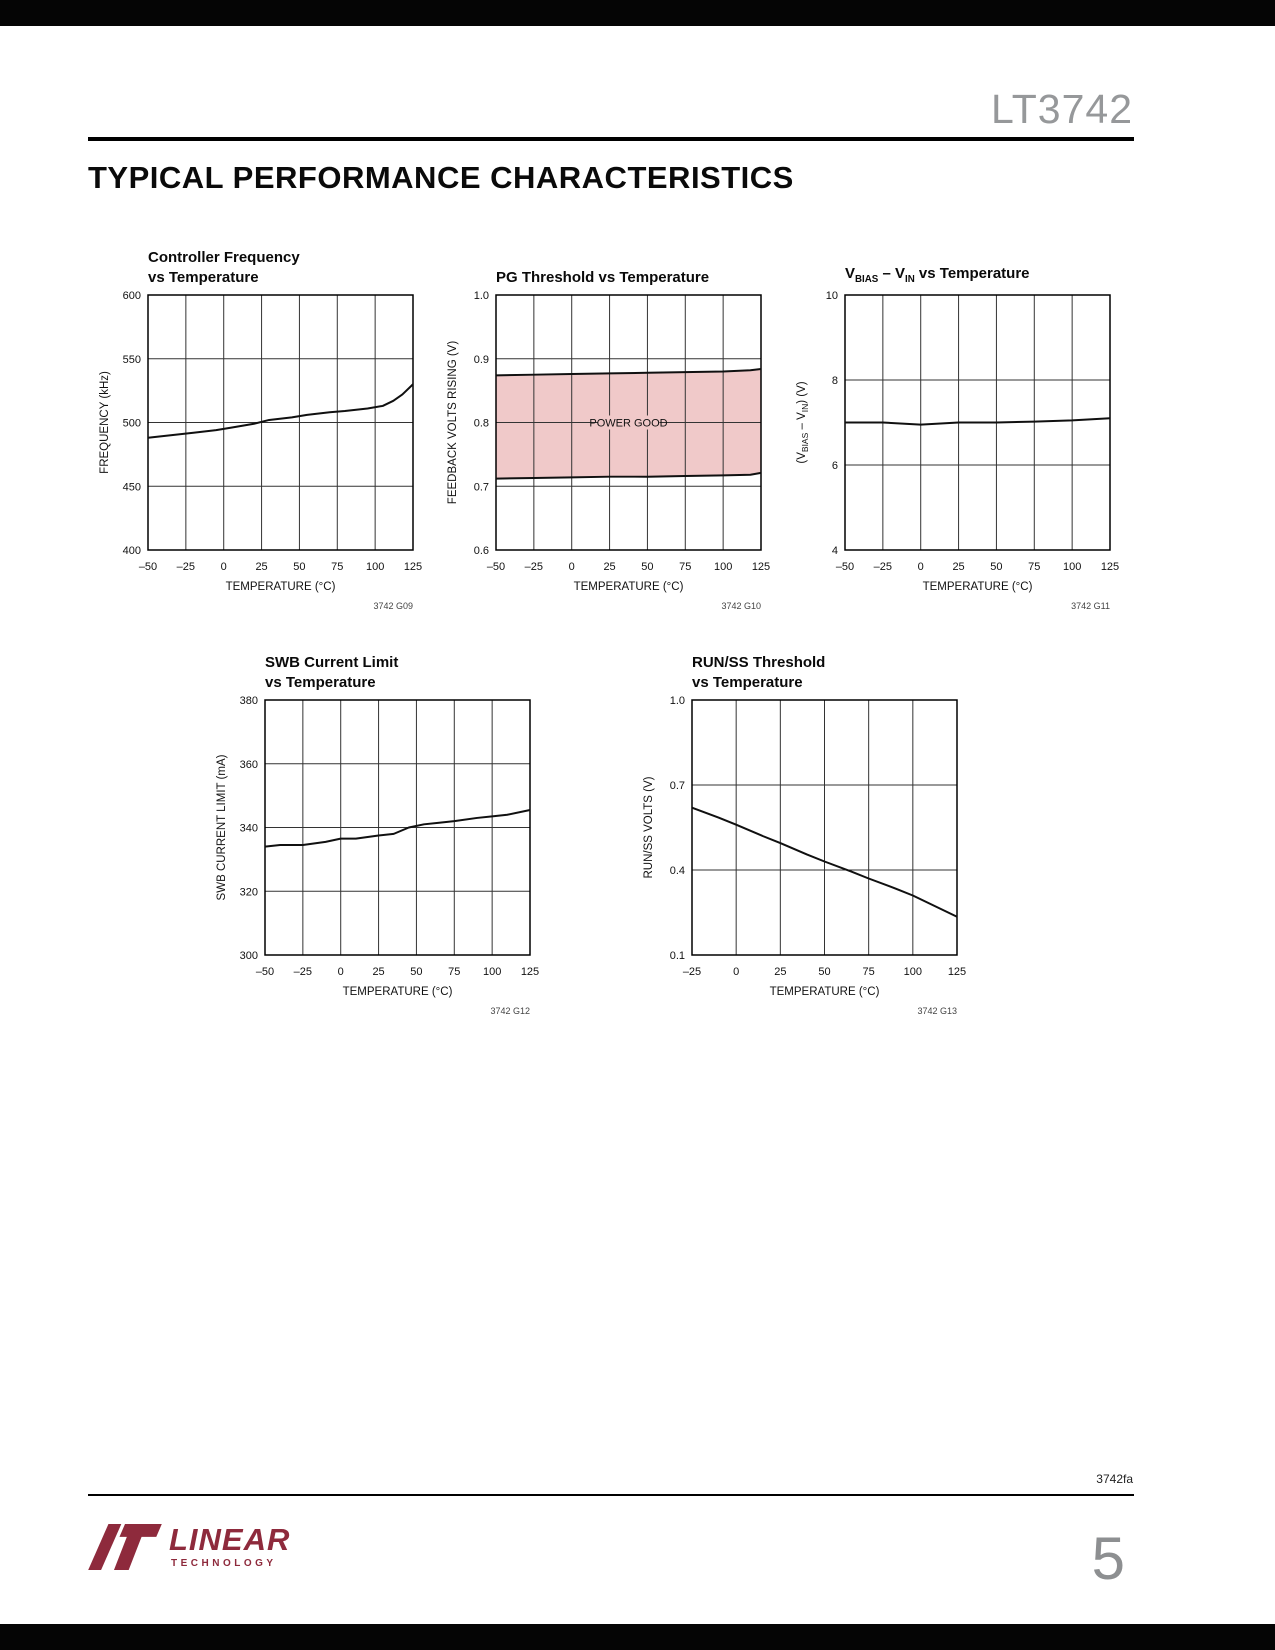 This screenshot has height=1650, width=1275. Describe the element at coordinates (835, 381) in the screenshot. I see `svg-text: 8` at that location.